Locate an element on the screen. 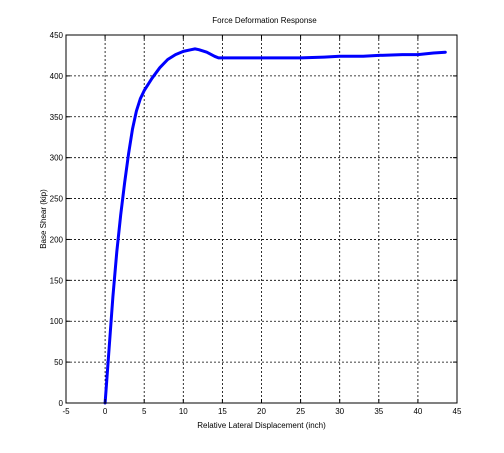 The image size is (504, 453). y-tick-label: 400 is located at coordinates (57, 76).